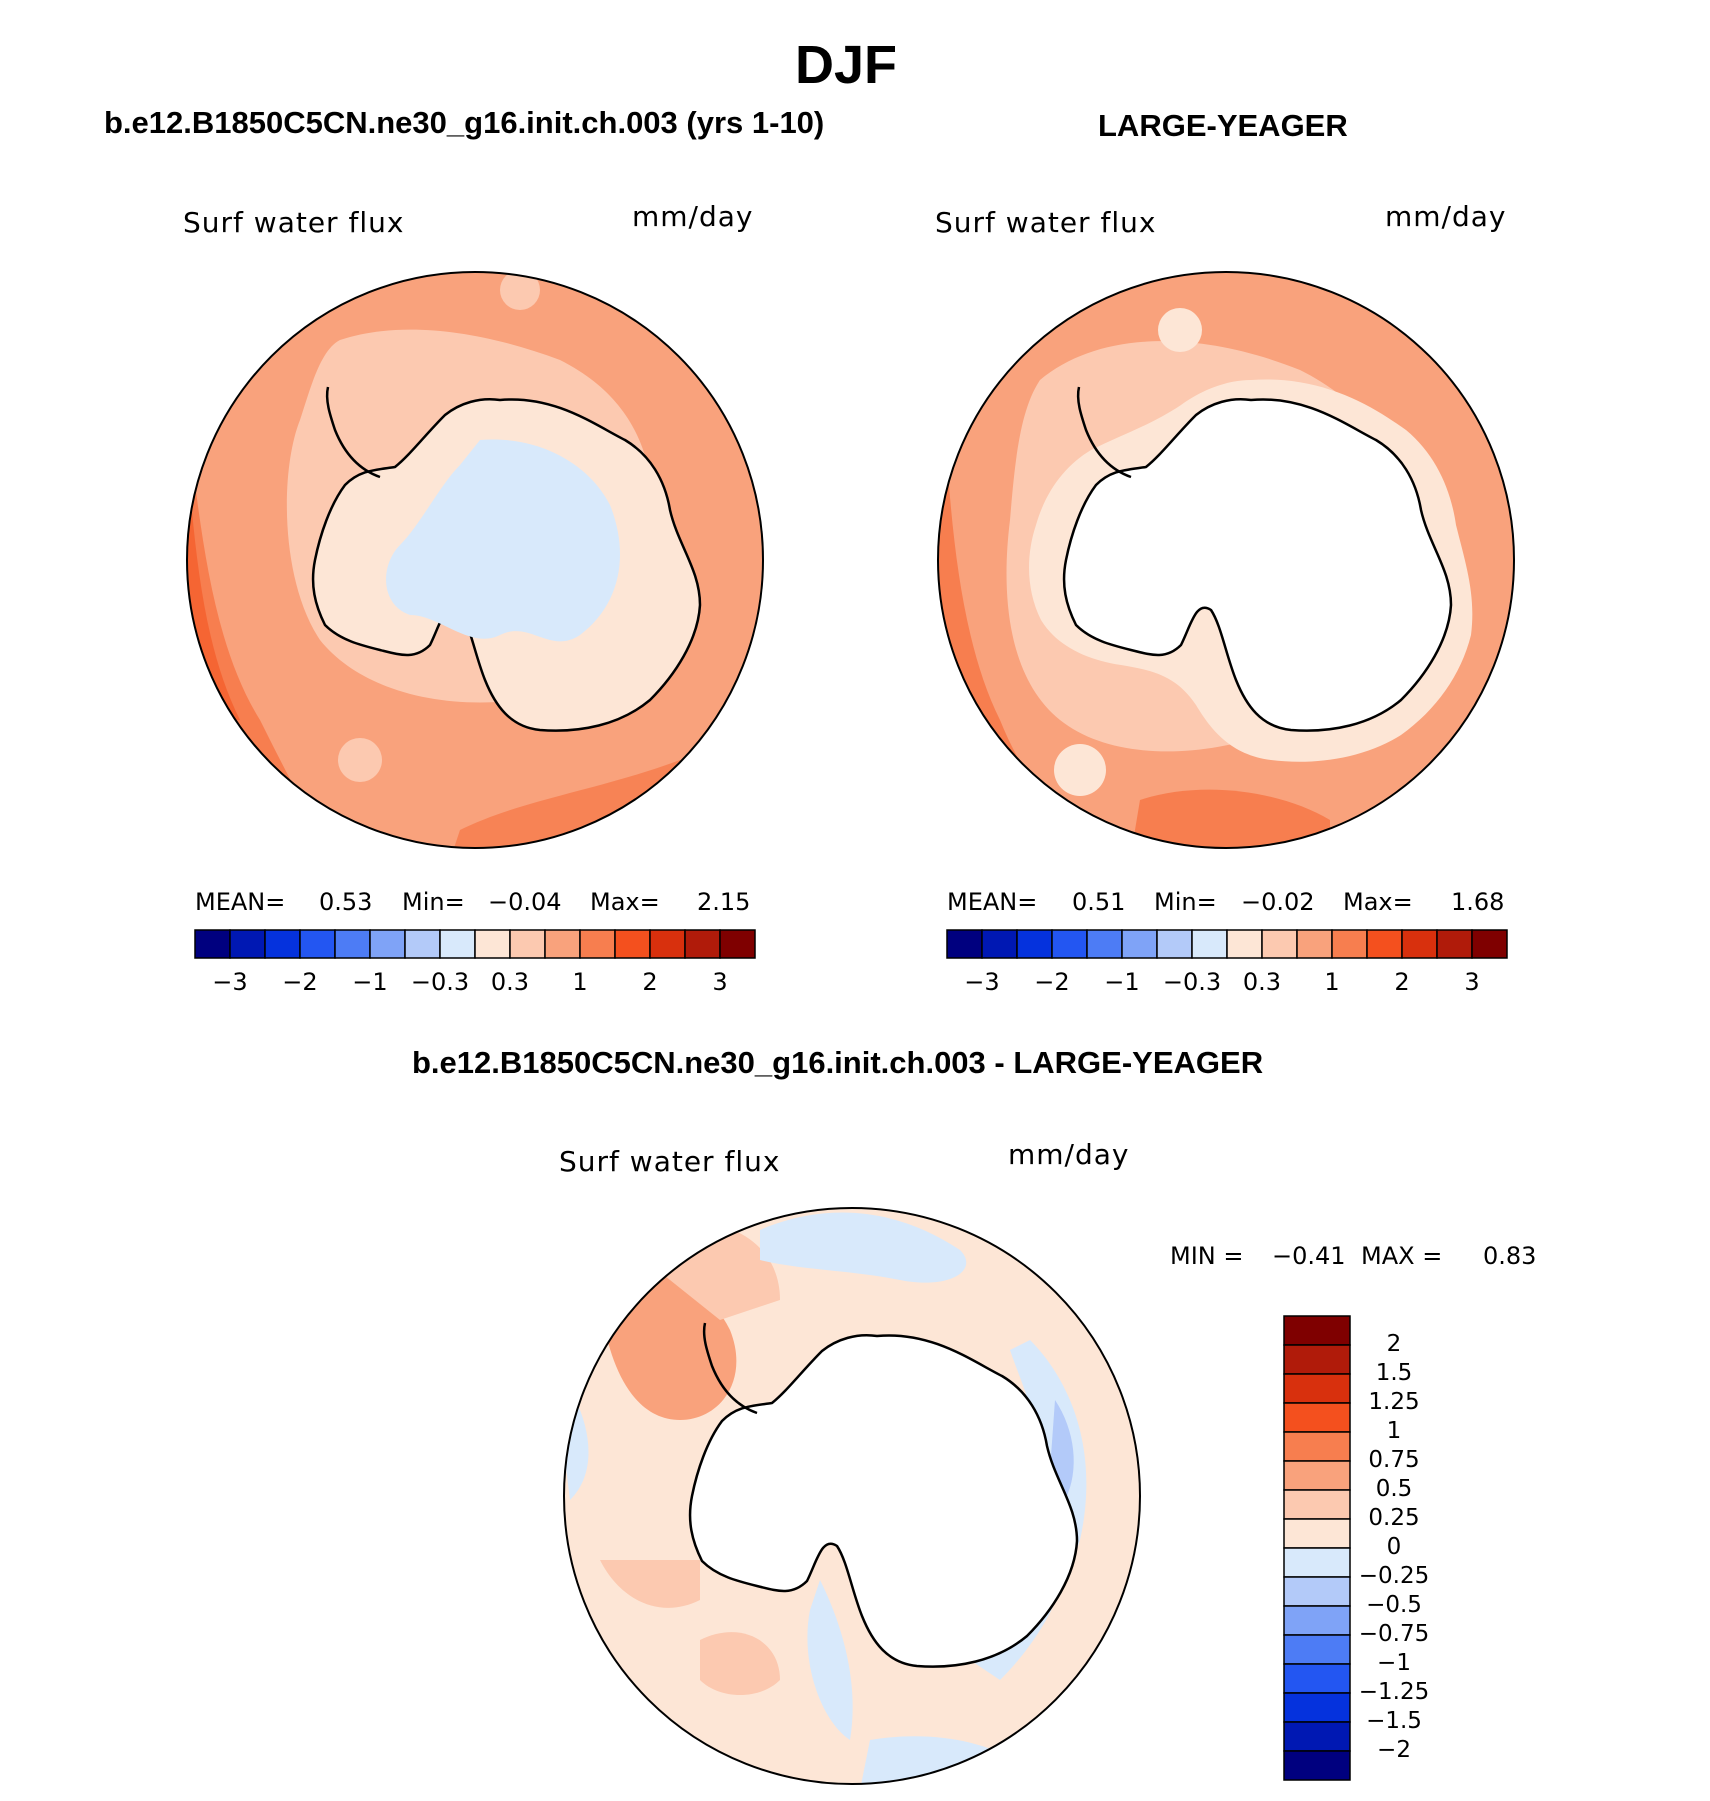 This screenshot has height=1801, width=1710. Describe the element at coordinates (1402, 1256) in the screenshot. I see `panel-diff-max-label: MAX =` at that location.